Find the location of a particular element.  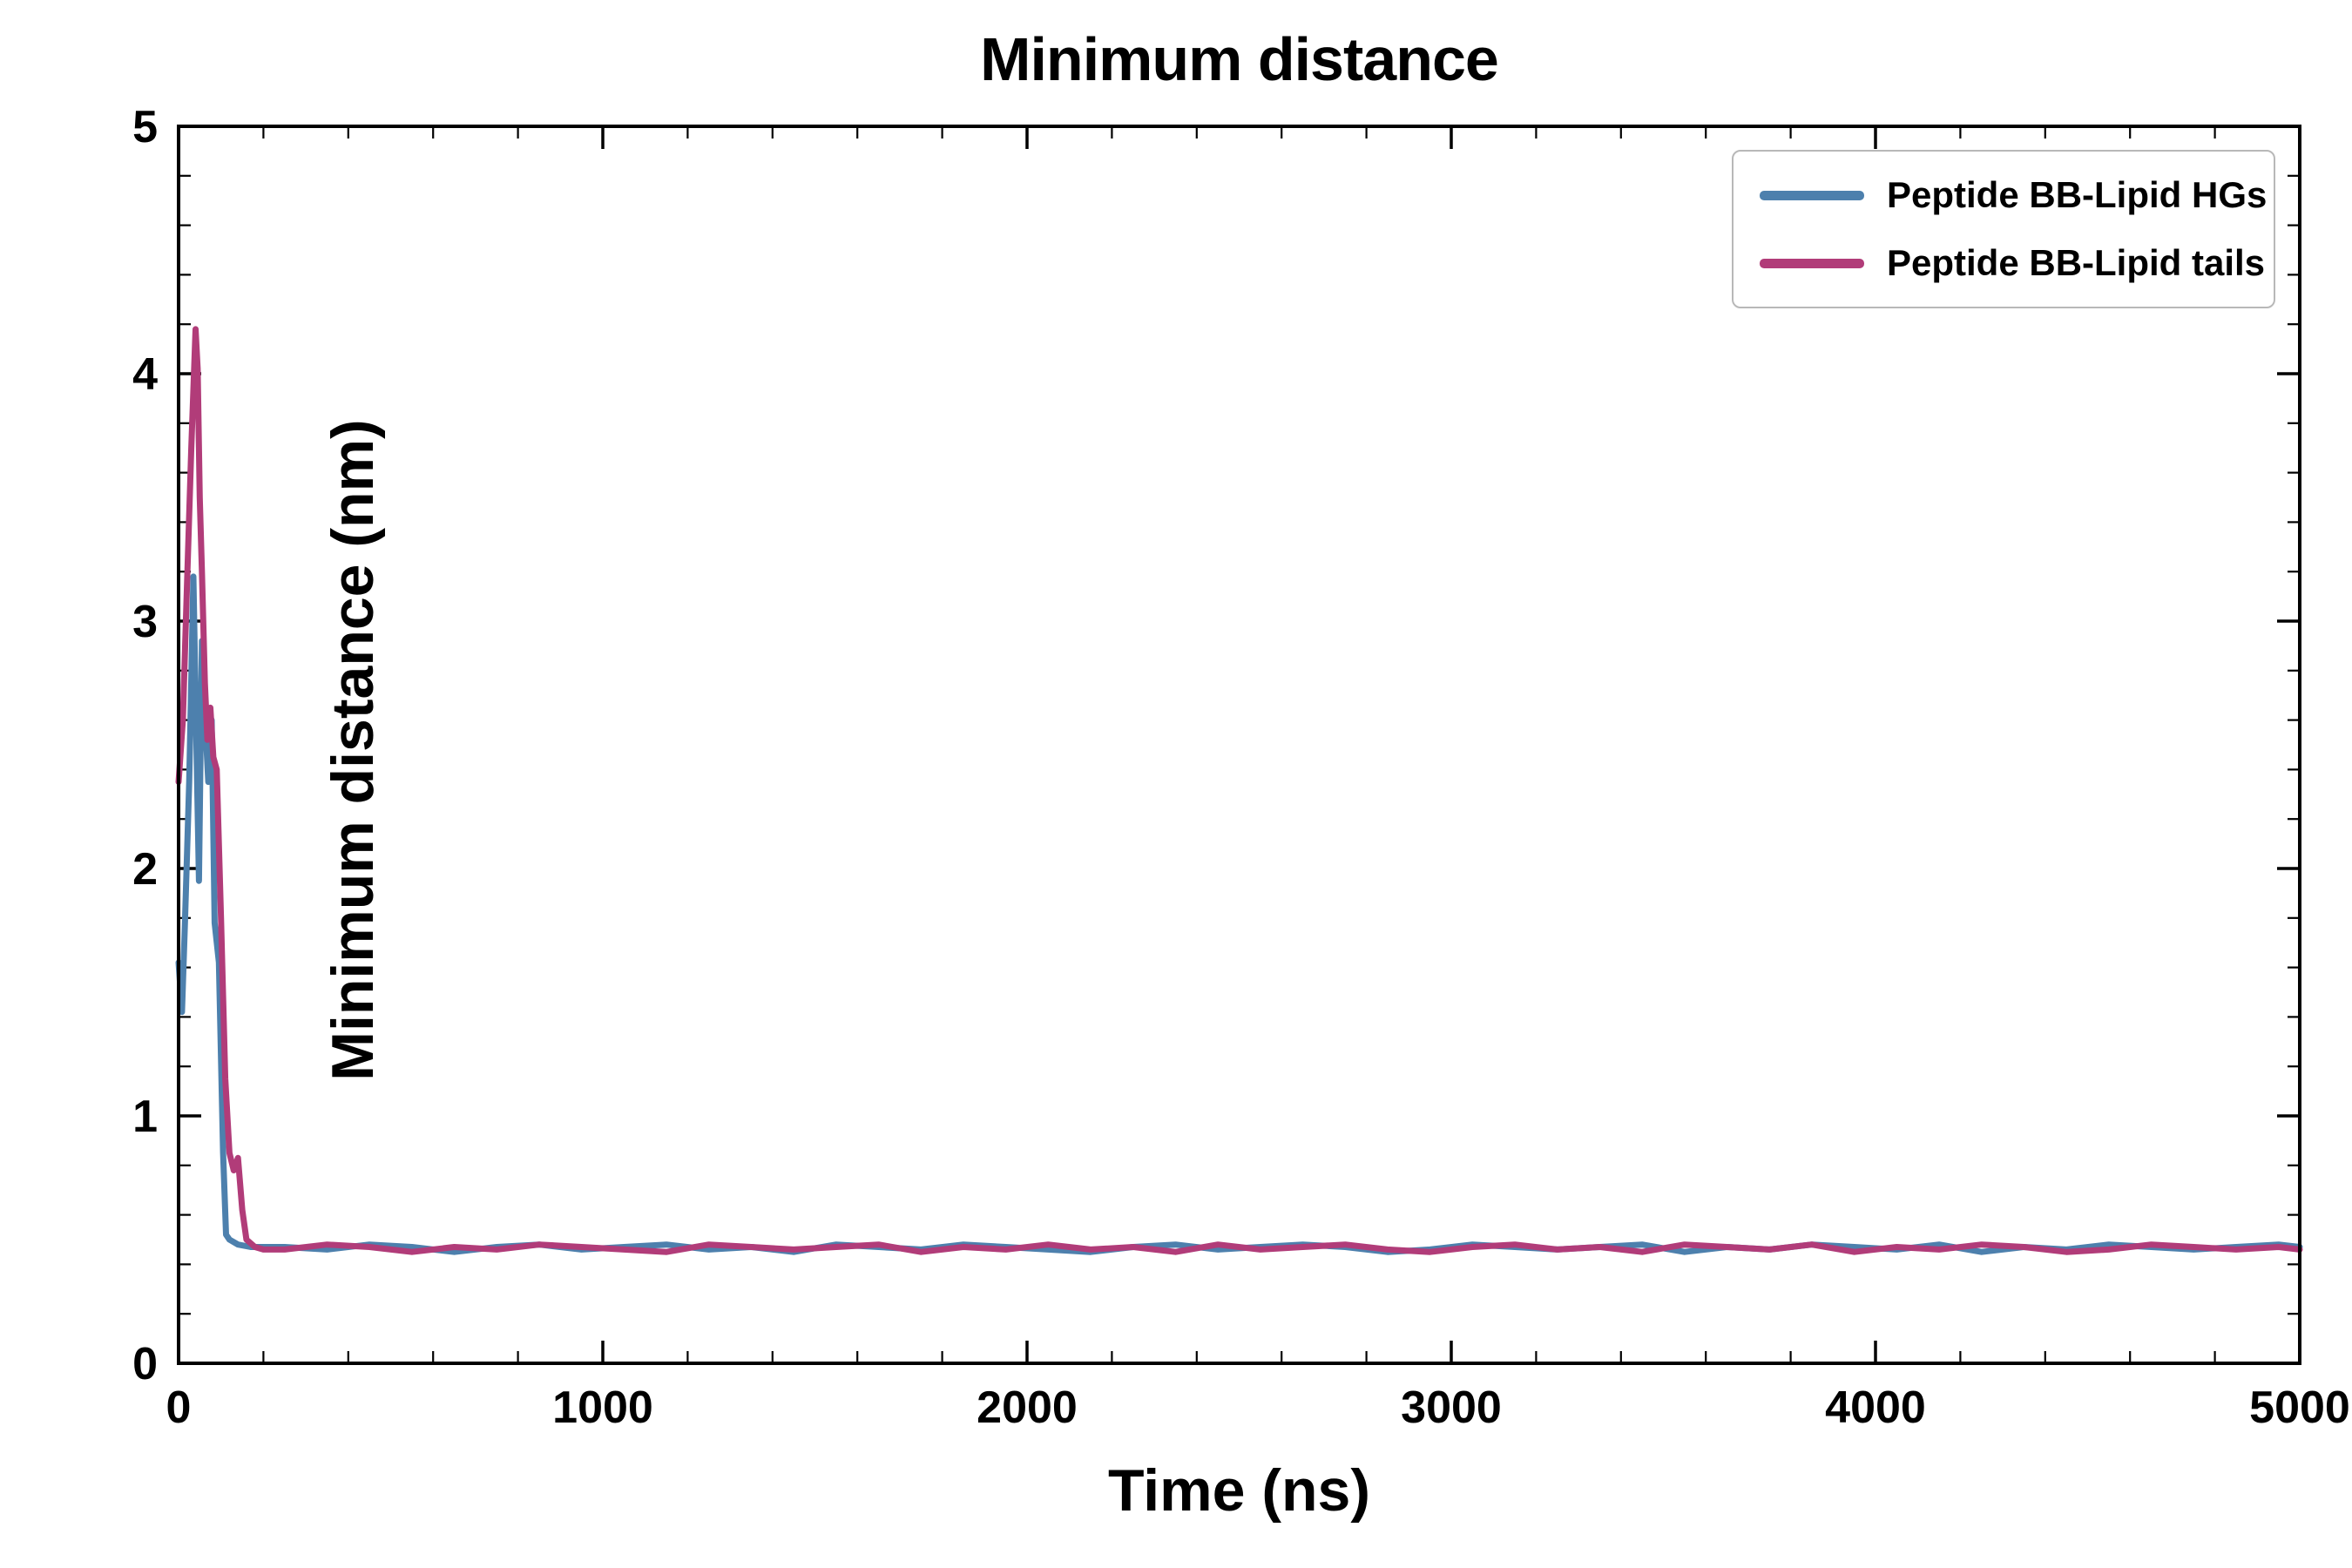

x-axis-label: Time (ns) is located at coordinates (1239, 1490).